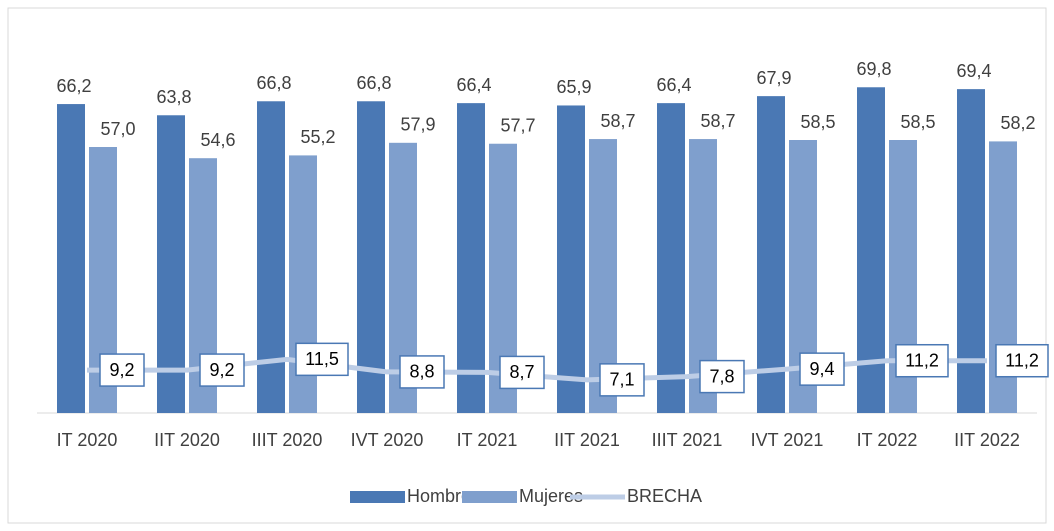 The image size is (1054, 531). Describe the element at coordinates (573, 87) in the screenshot. I see `data-label: 65,9` at that location.